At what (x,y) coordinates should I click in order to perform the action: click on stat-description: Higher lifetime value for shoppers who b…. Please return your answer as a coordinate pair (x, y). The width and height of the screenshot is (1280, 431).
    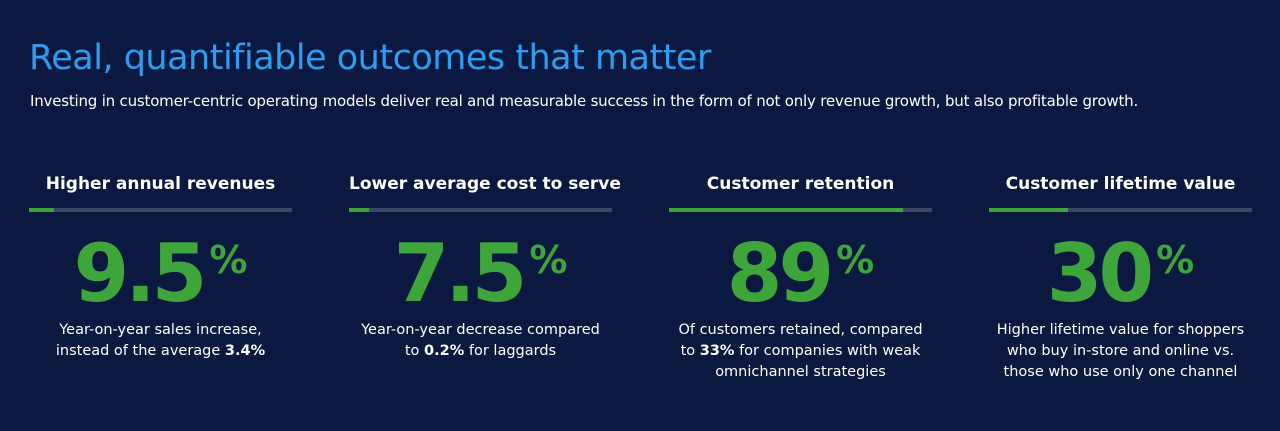
    Looking at the image, I should click on (1121, 351).